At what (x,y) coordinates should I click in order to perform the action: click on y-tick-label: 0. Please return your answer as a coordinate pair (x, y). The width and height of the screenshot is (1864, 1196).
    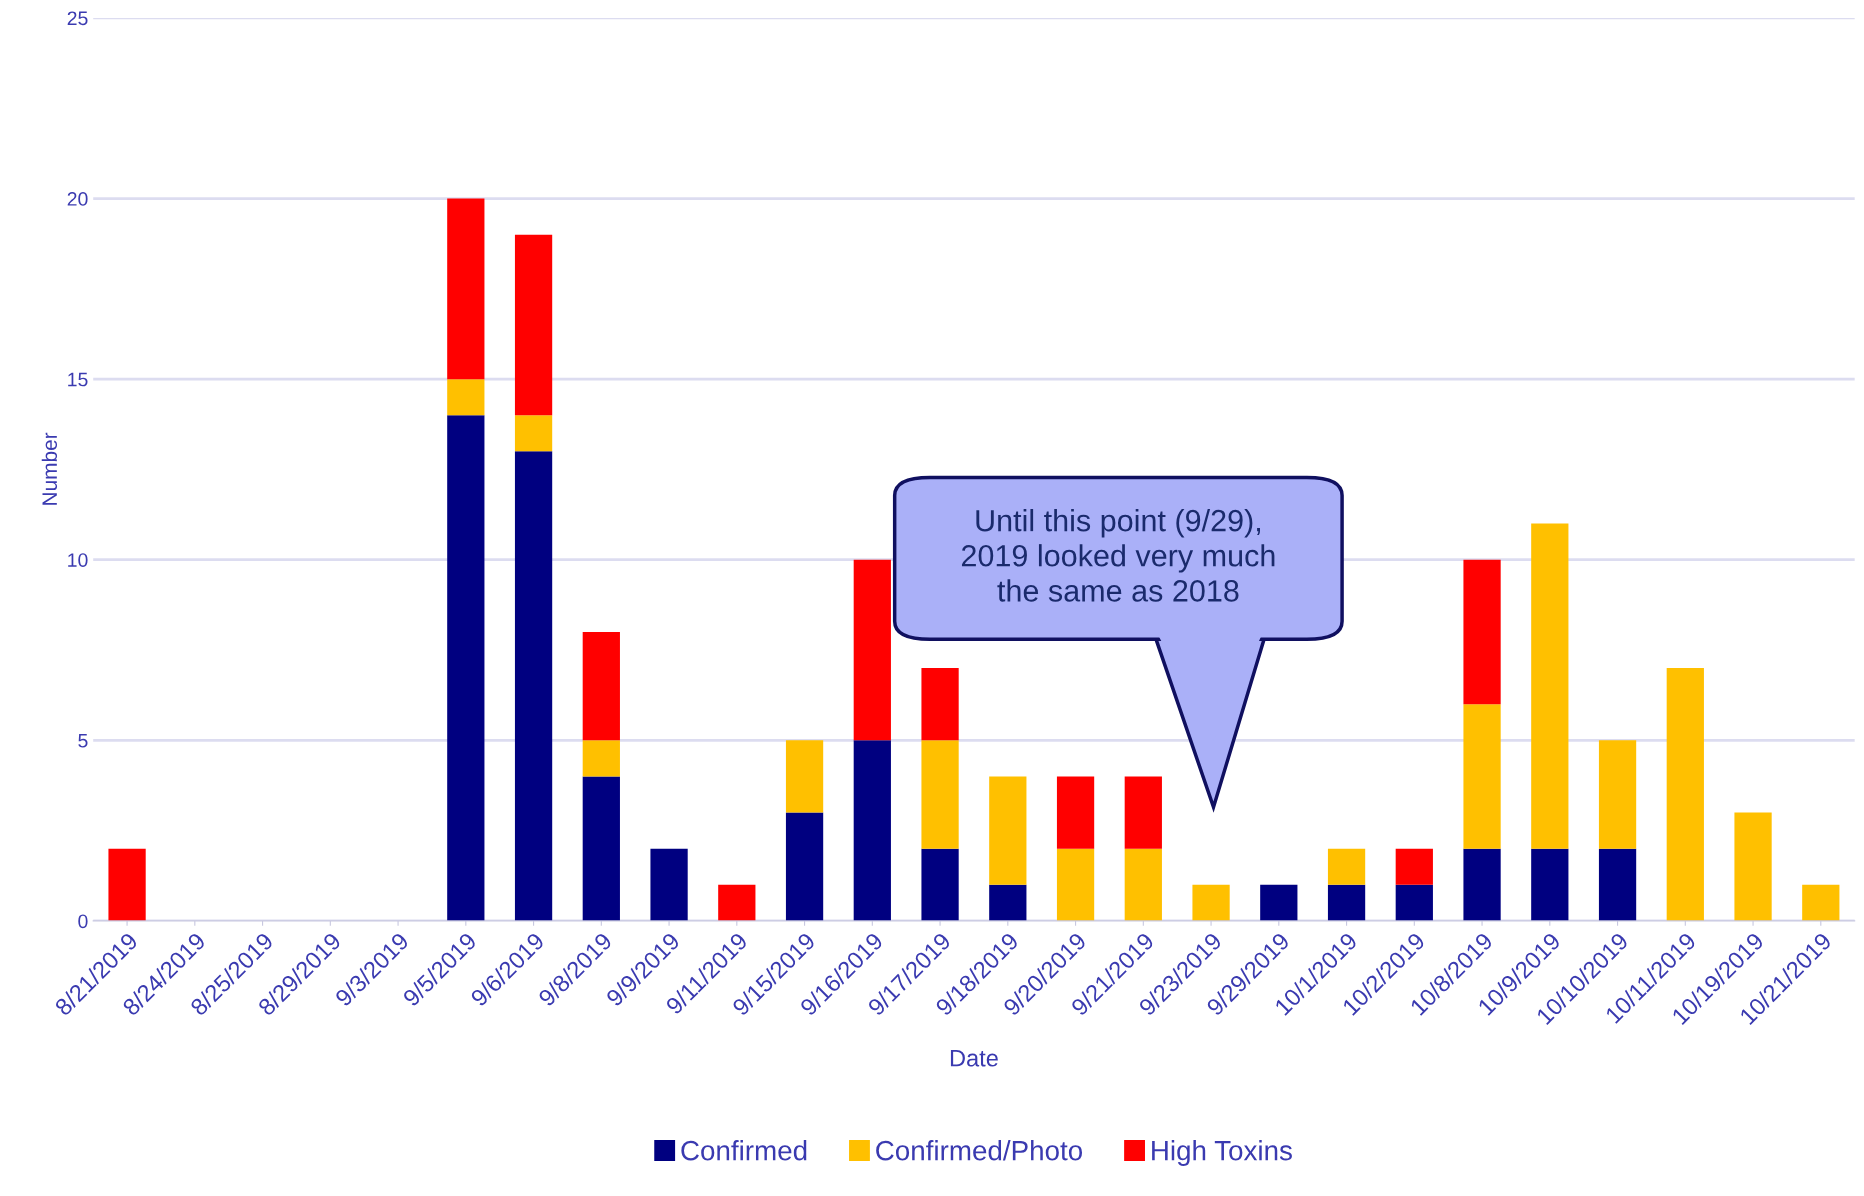
    Looking at the image, I should click on (83, 921).